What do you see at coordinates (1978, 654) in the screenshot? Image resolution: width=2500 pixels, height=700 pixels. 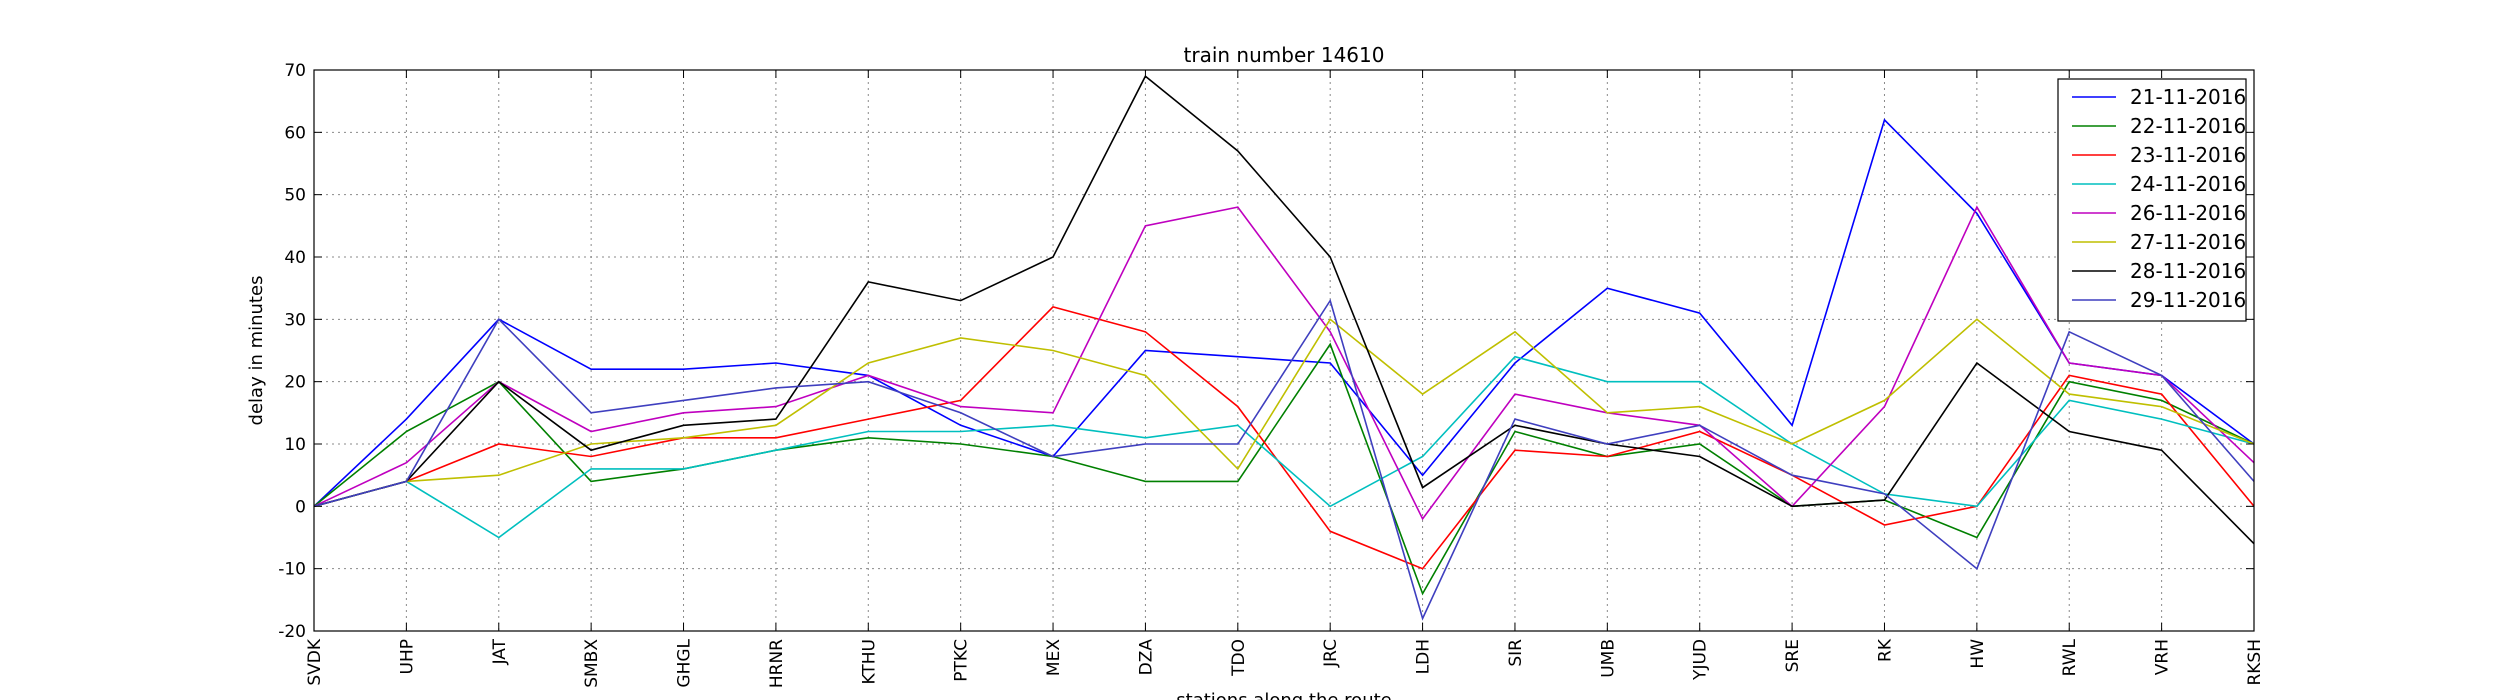 I see `x-tick-label: HW` at bounding box center [1978, 654].